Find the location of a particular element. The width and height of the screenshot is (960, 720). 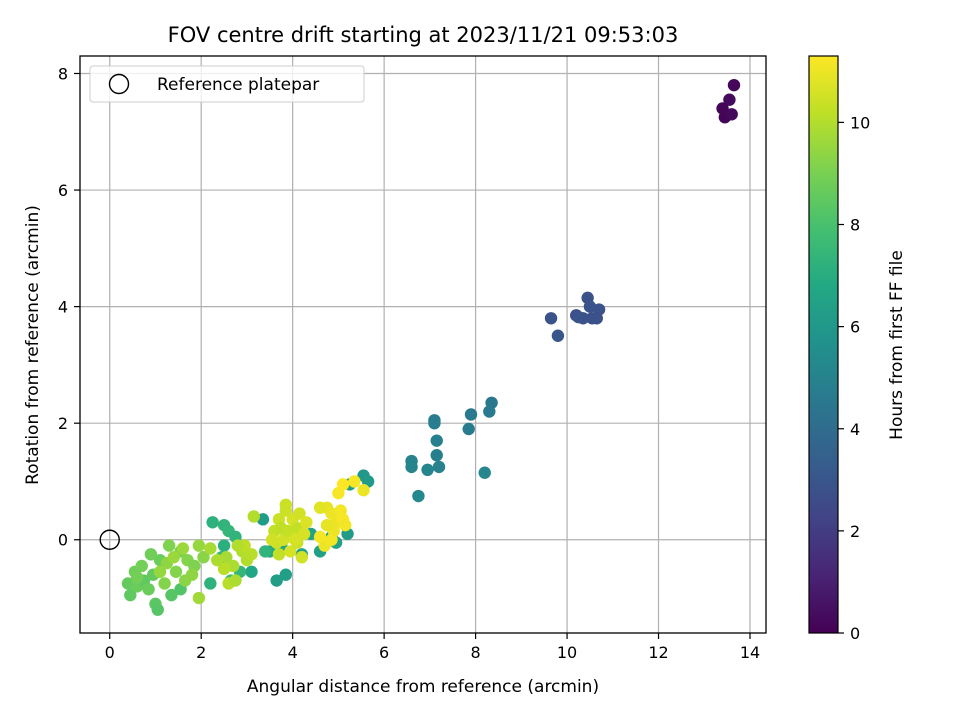

colorbar-tick-label: 2 is located at coordinates (855, 531).